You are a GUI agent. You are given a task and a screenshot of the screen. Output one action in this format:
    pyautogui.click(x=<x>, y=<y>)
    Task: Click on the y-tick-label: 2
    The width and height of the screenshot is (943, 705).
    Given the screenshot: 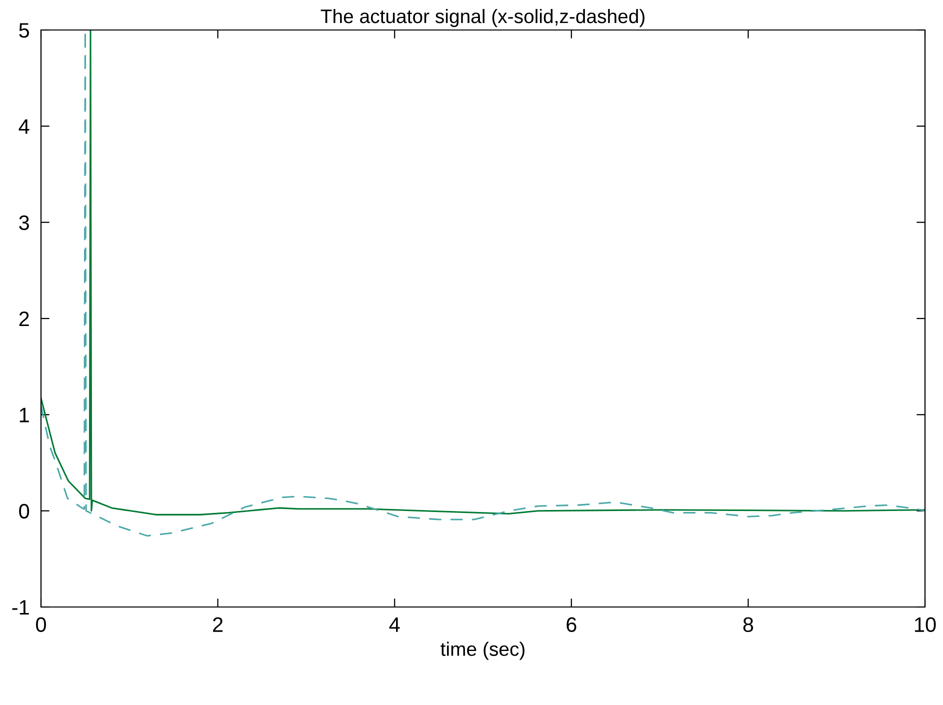 What is the action you would take?
    pyautogui.click(x=24, y=319)
    